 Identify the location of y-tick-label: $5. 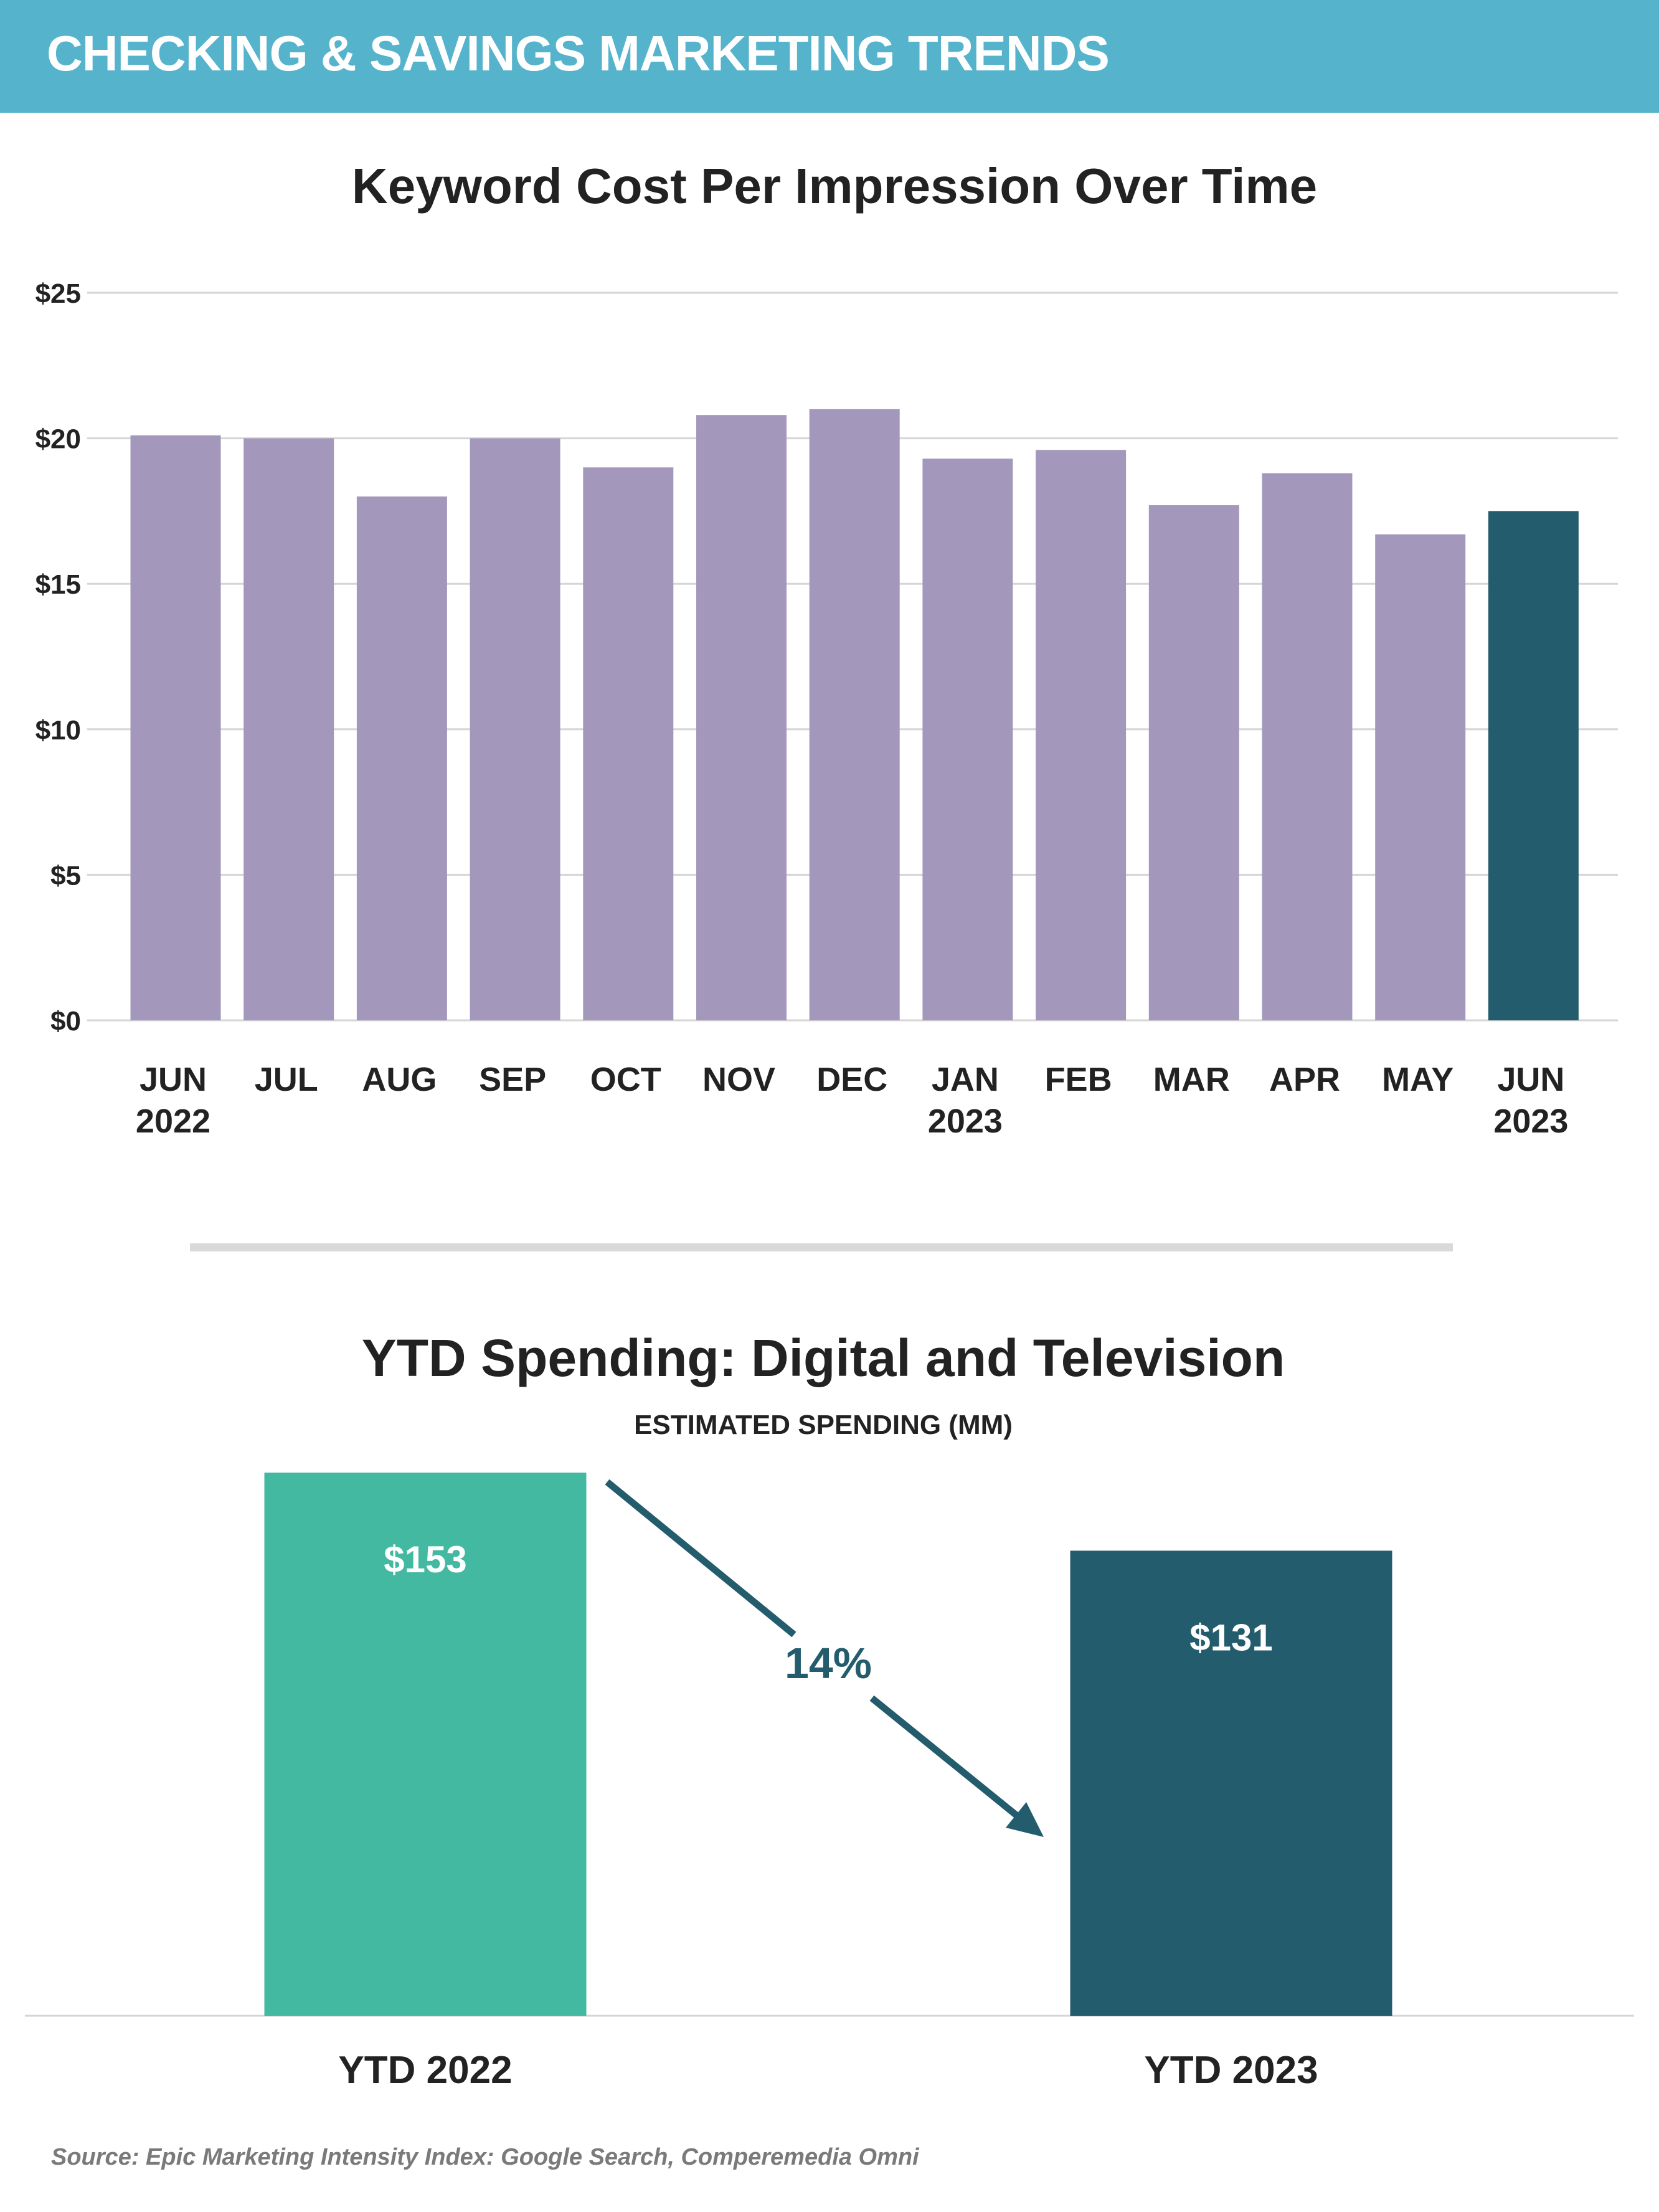
(65, 875).